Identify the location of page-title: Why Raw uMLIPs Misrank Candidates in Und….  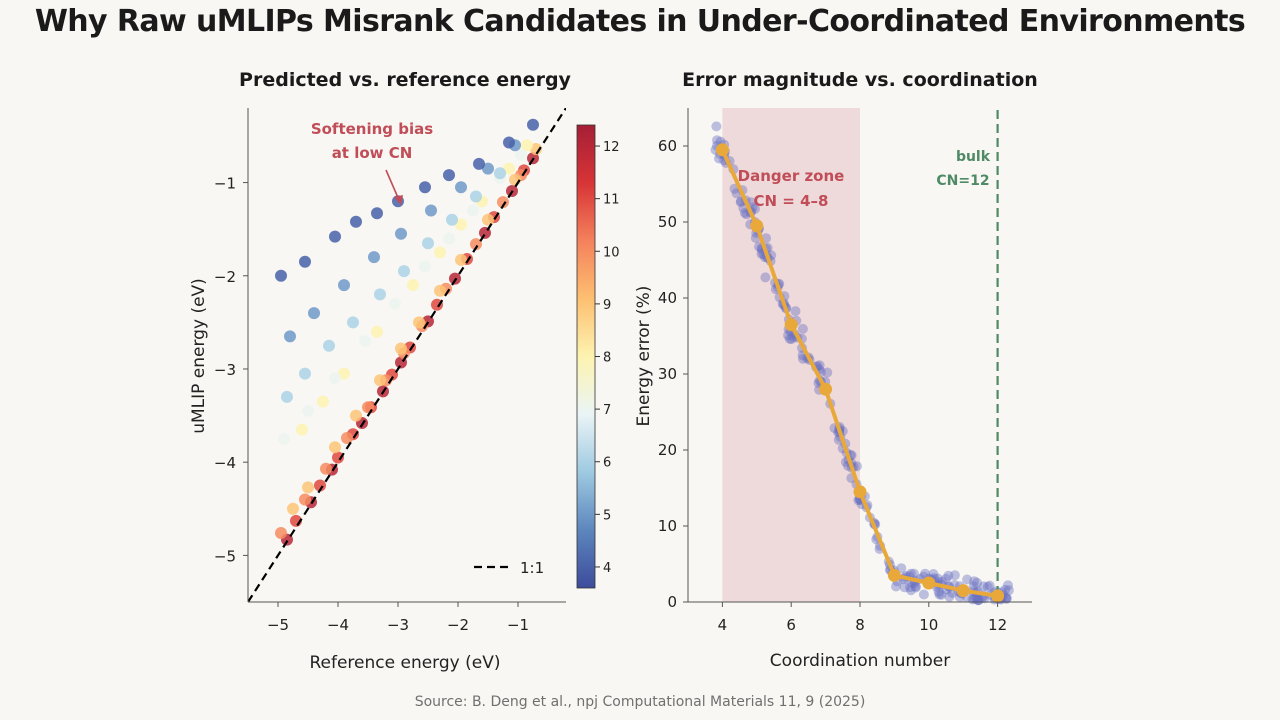
(640, 21).